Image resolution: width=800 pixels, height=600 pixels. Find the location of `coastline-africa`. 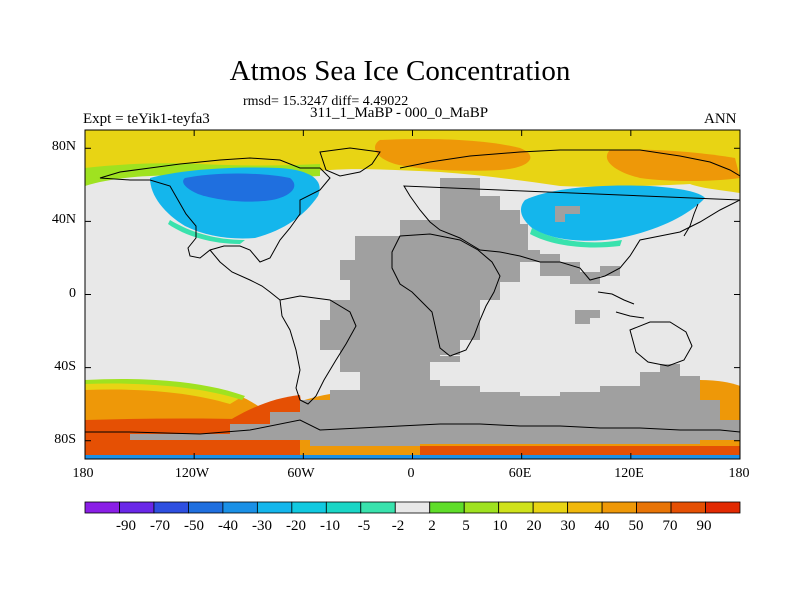

coastline-africa is located at coordinates (446, 295).